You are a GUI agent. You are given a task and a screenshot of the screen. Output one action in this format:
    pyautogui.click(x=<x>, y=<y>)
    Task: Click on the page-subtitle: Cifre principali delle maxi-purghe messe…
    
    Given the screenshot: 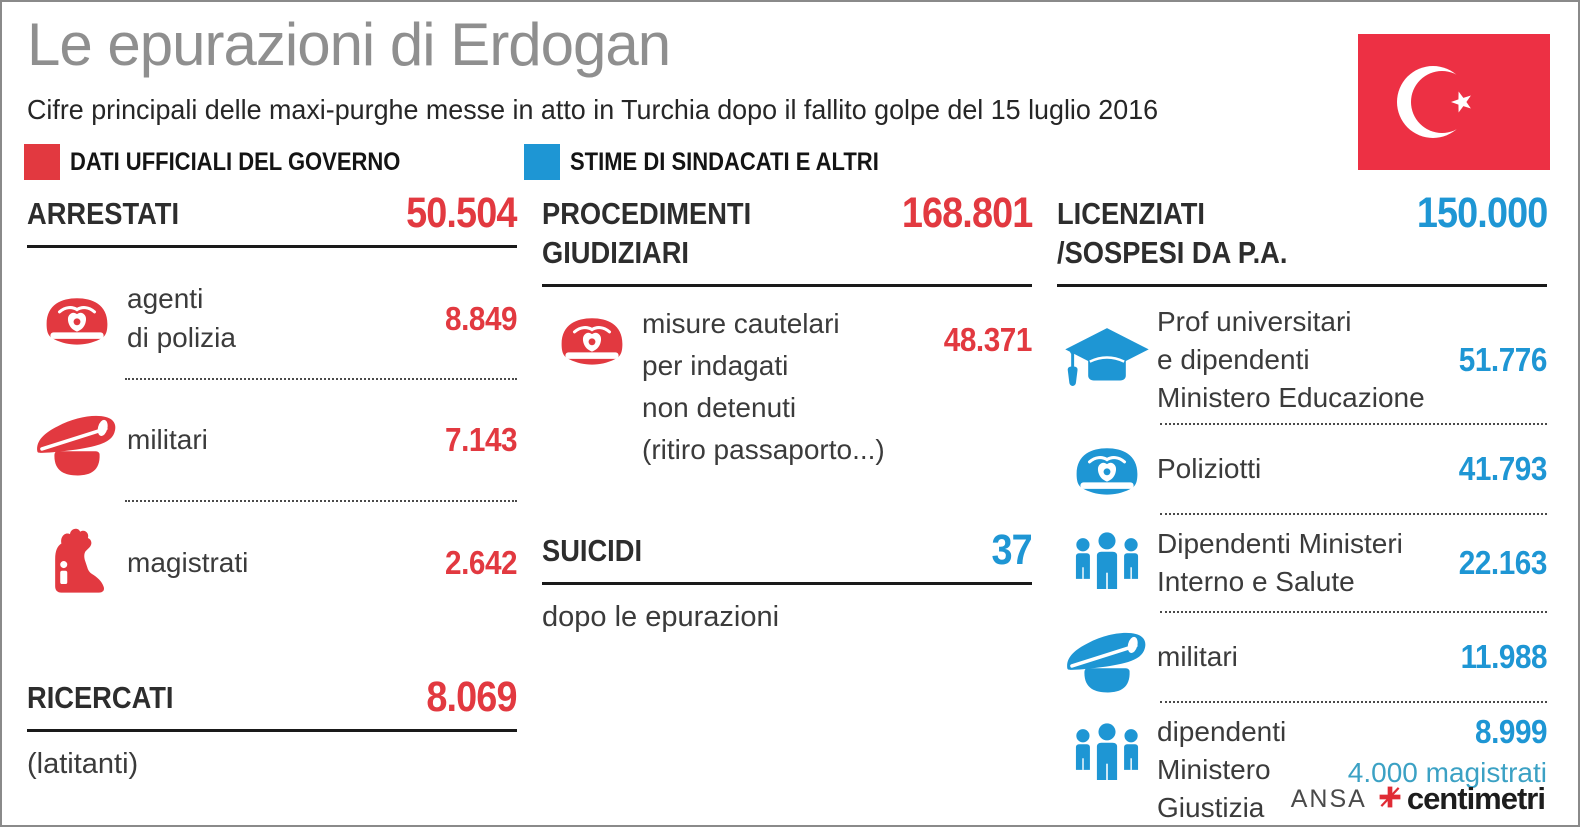 What is the action you would take?
    pyautogui.click(x=593, y=109)
    